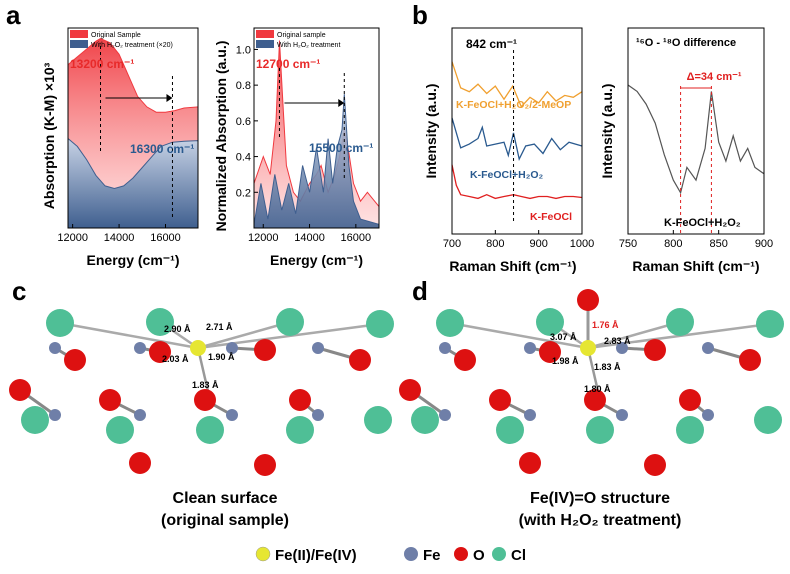  I want to click on x-tick-label-3-1: 800, so click(673, 244).